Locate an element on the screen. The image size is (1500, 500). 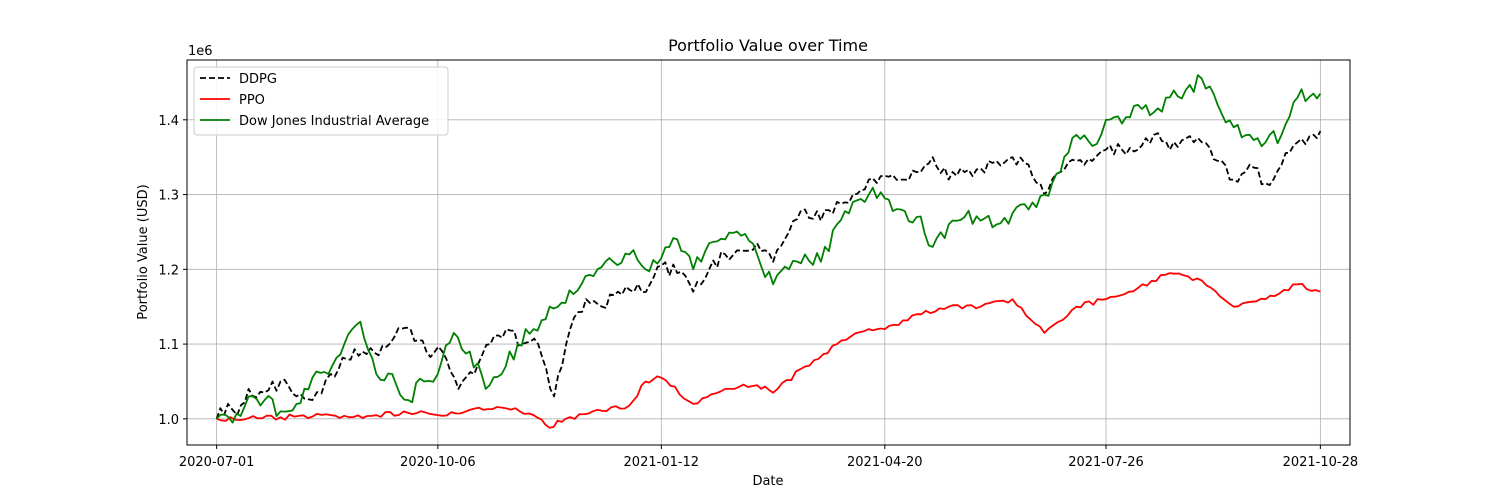
x-tick-label: 2021-04-20 is located at coordinates (885, 462).